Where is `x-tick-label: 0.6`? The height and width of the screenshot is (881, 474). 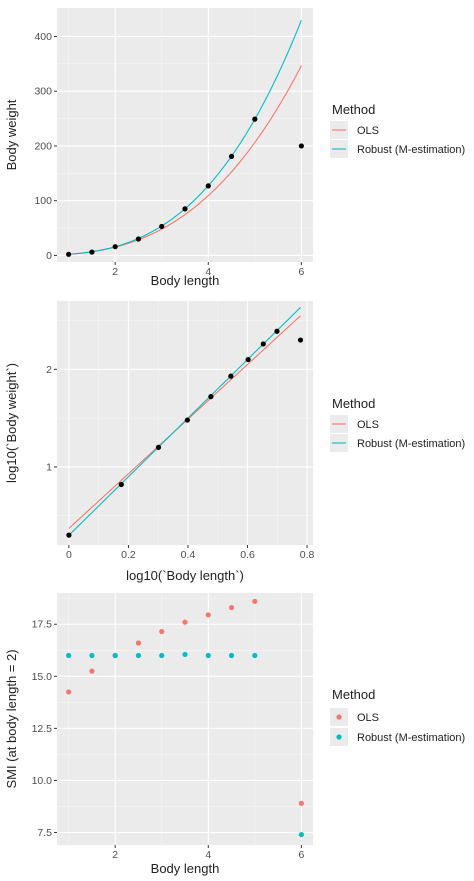 x-tick-label: 0.6 is located at coordinates (247, 555).